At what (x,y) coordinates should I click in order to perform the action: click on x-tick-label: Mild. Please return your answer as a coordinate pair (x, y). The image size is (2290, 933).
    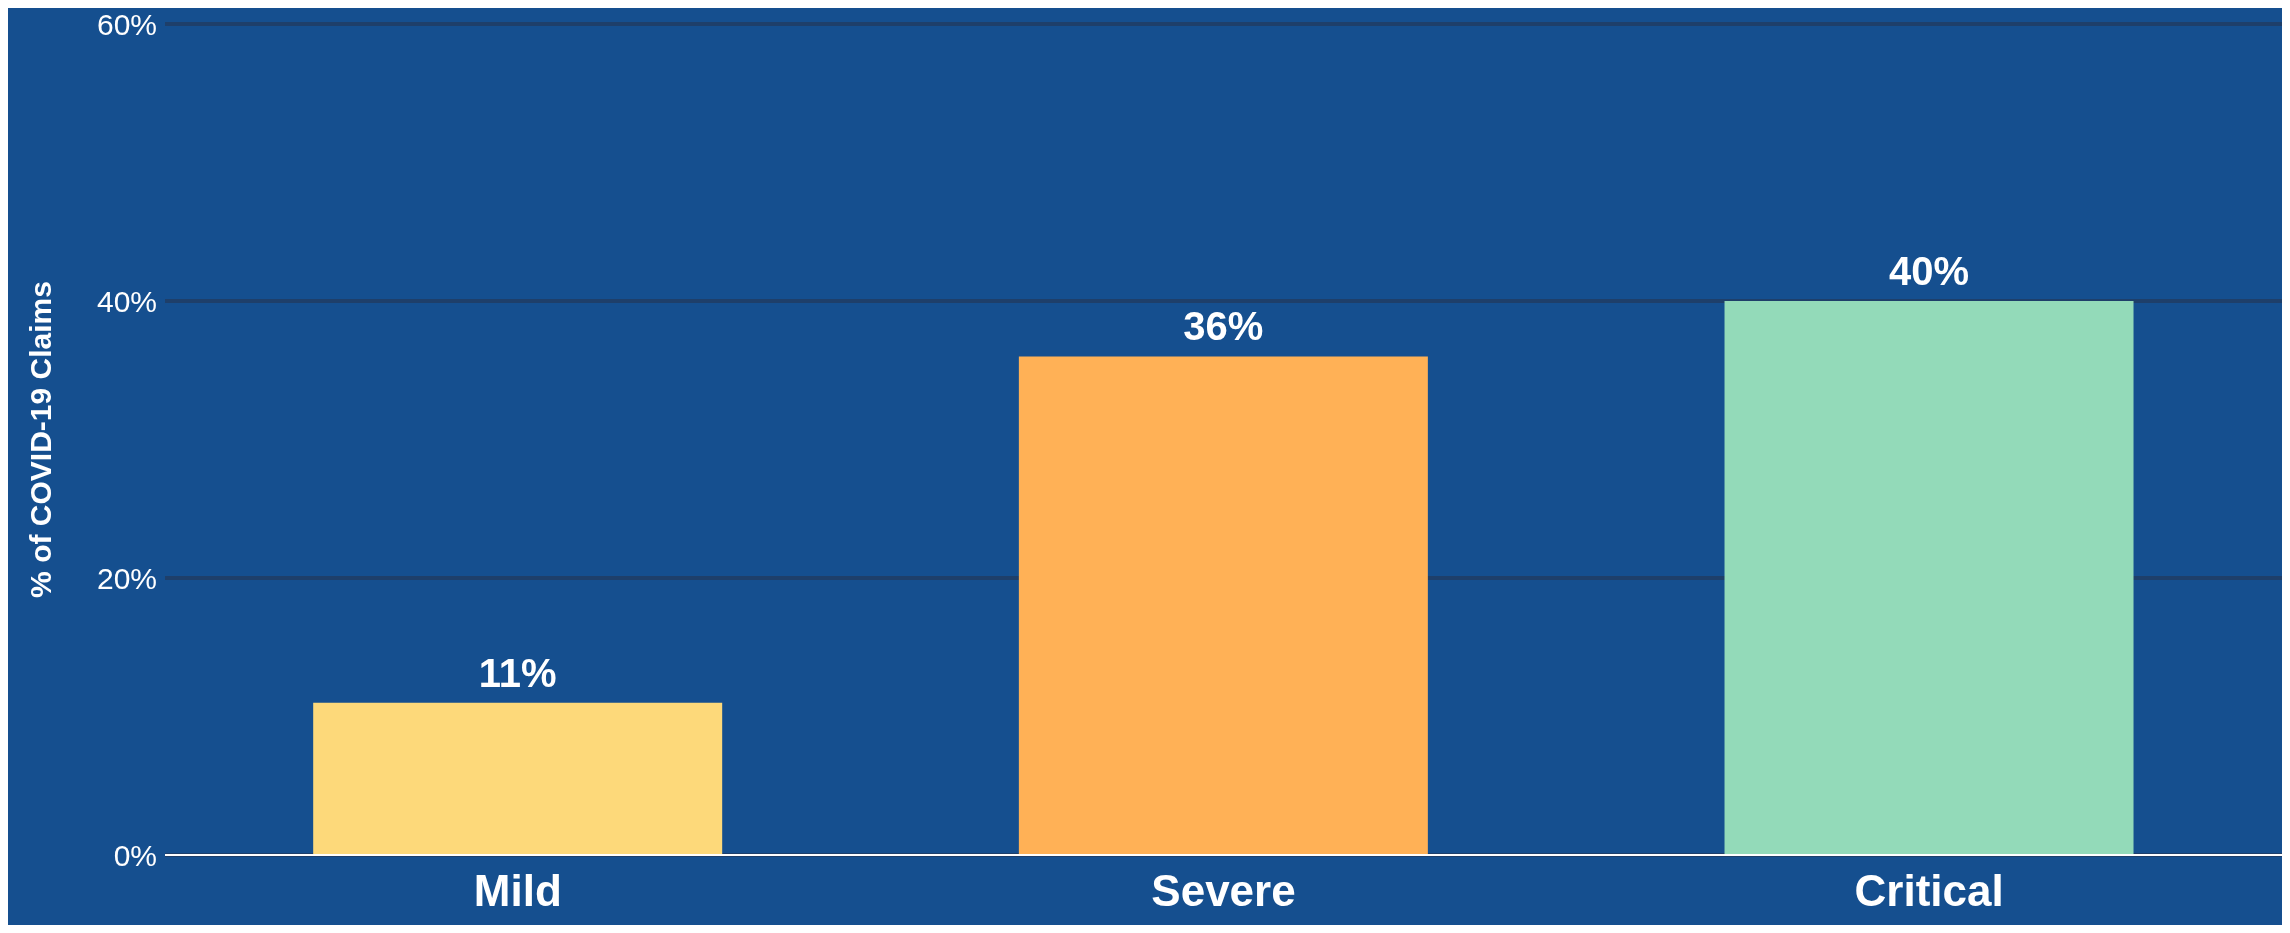
    Looking at the image, I should click on (517, 891).